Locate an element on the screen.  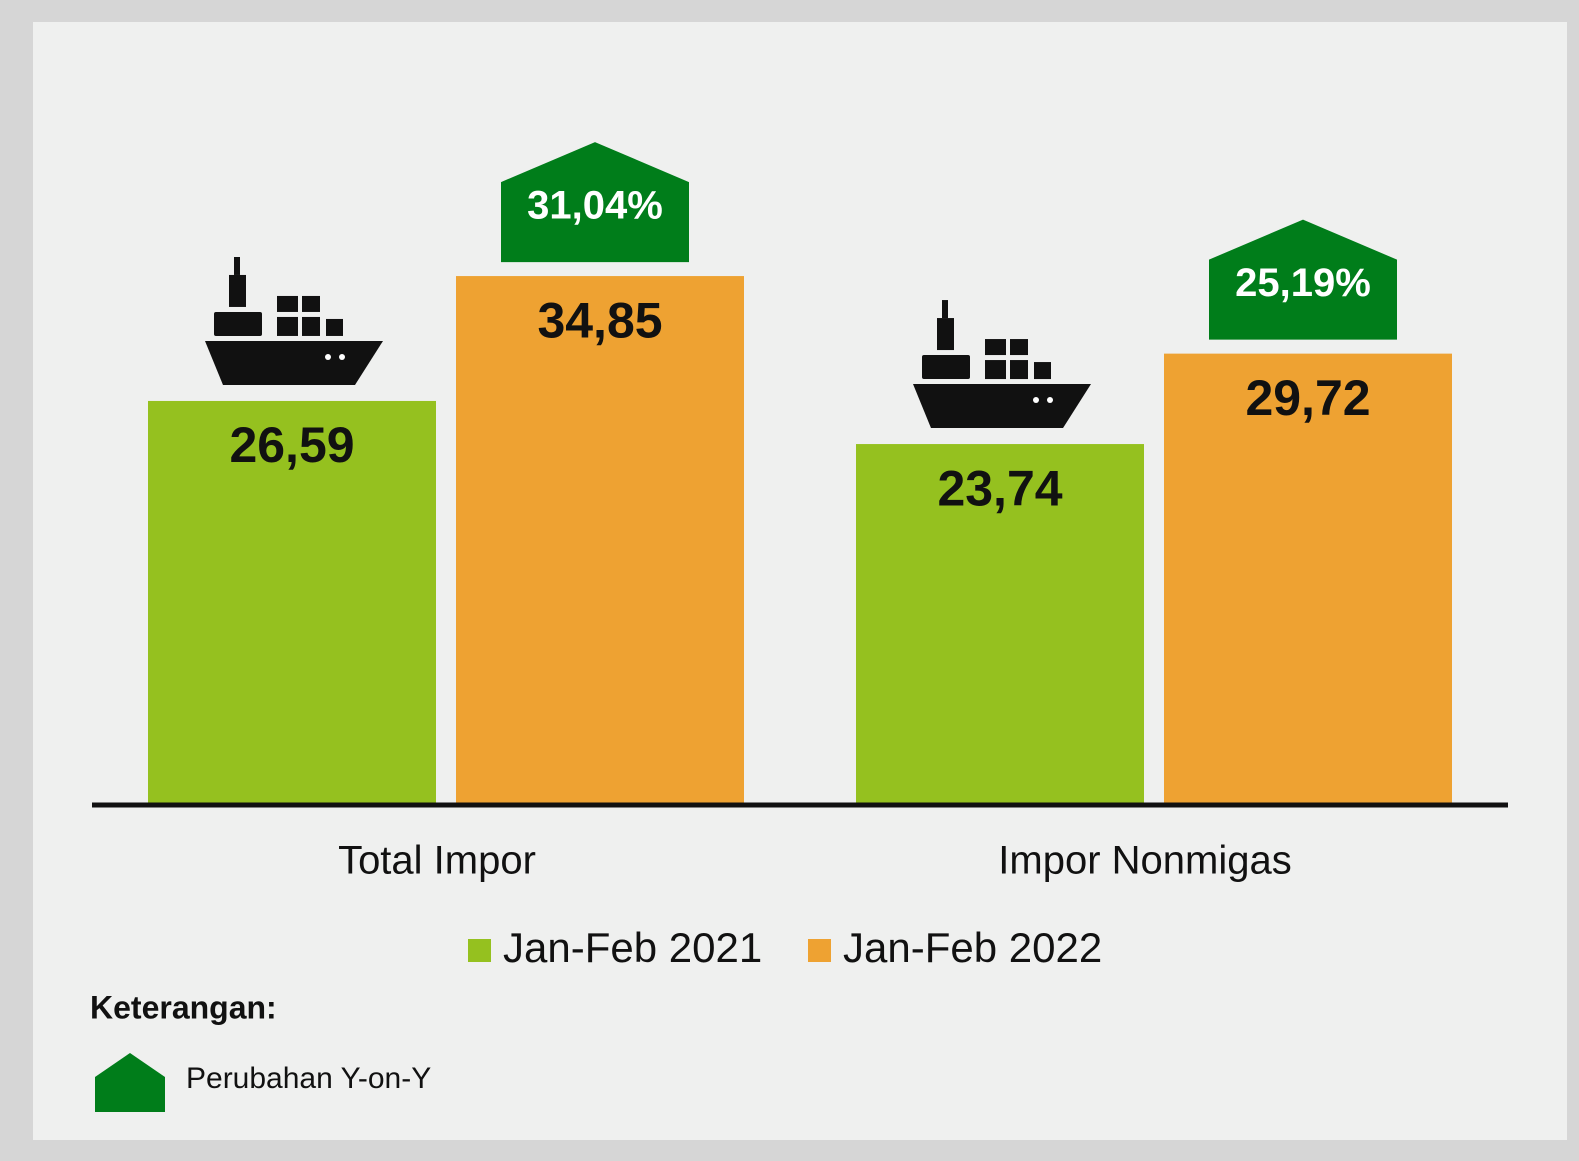
legend-label: Jan-Feb 2021 is located at coordinates (632, 947).